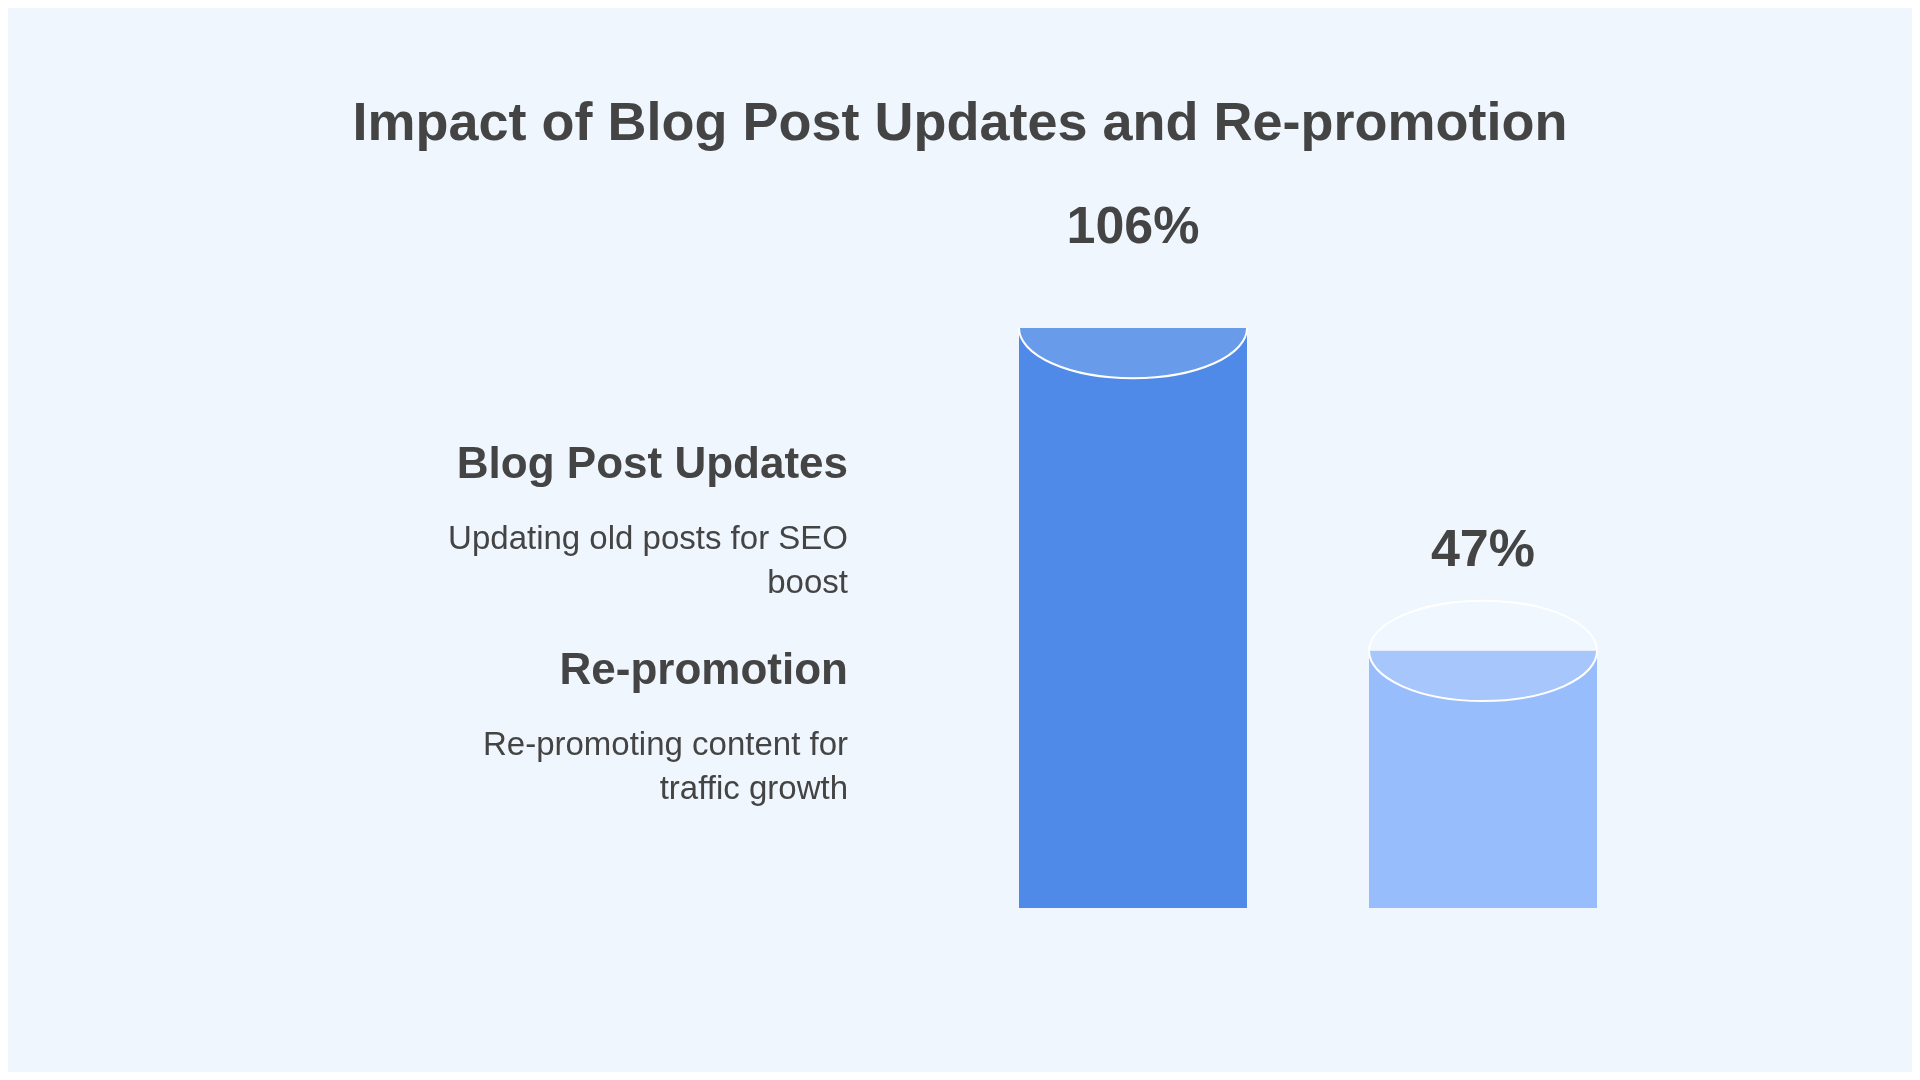 The image size is (1920, 1080). Describe the element at coordinates (1483, 547) in the screenshot. I see `data-label: 47%` at that location.